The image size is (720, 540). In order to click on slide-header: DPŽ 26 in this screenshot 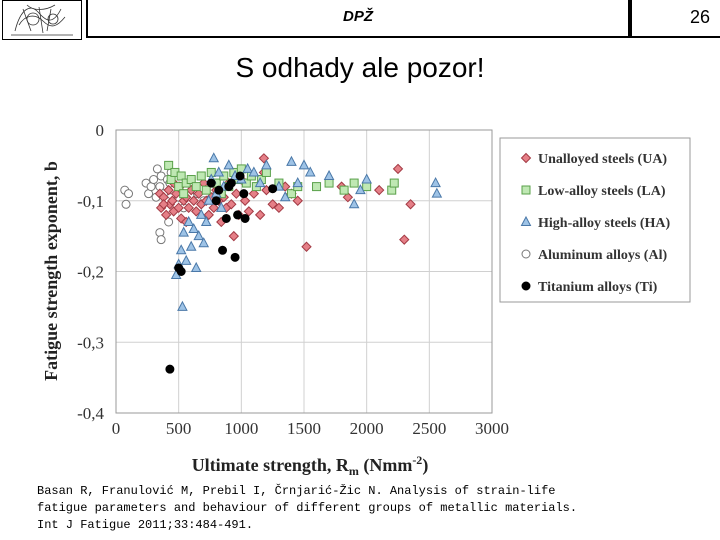, I will do `click(360, 20)`.